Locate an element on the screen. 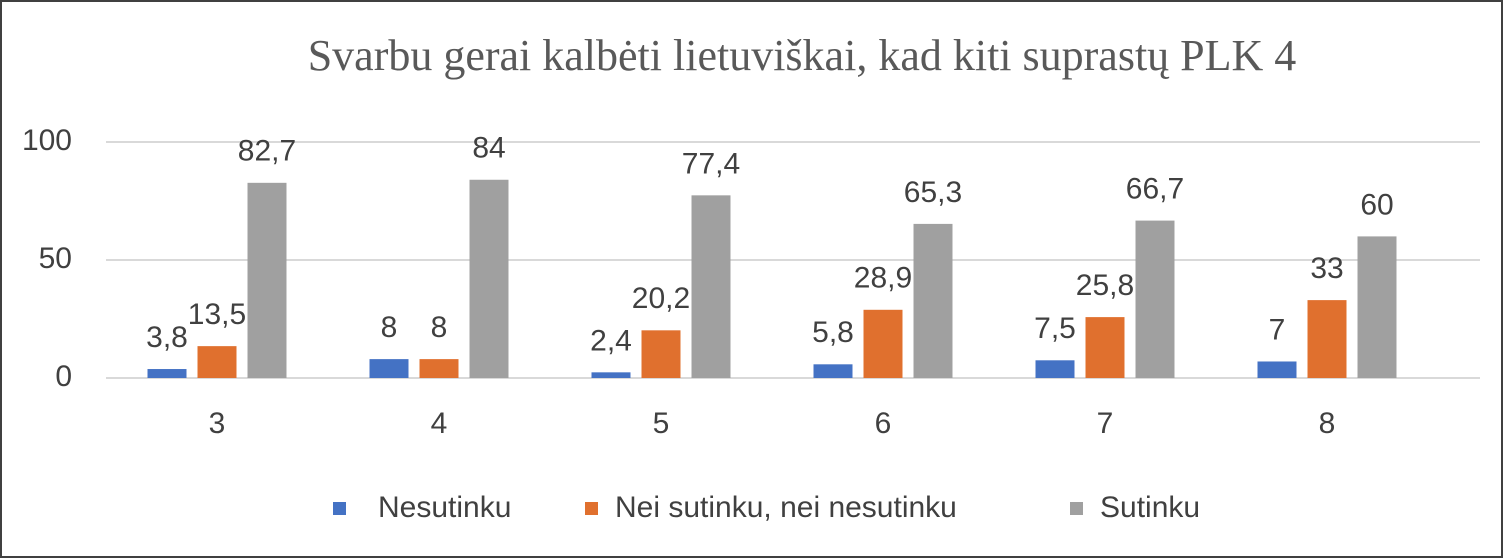  data-label: 33 is located at coordinates (1326, 268).